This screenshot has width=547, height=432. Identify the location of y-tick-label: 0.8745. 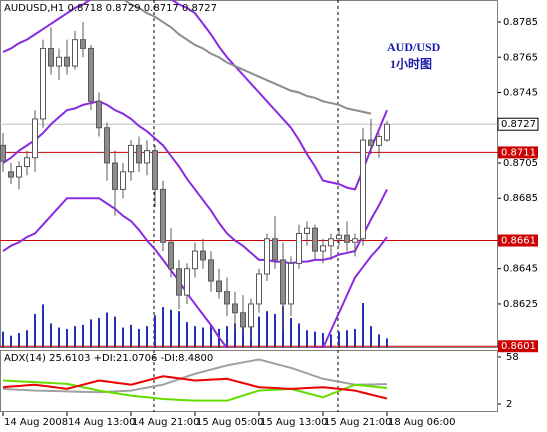
(520, 93).